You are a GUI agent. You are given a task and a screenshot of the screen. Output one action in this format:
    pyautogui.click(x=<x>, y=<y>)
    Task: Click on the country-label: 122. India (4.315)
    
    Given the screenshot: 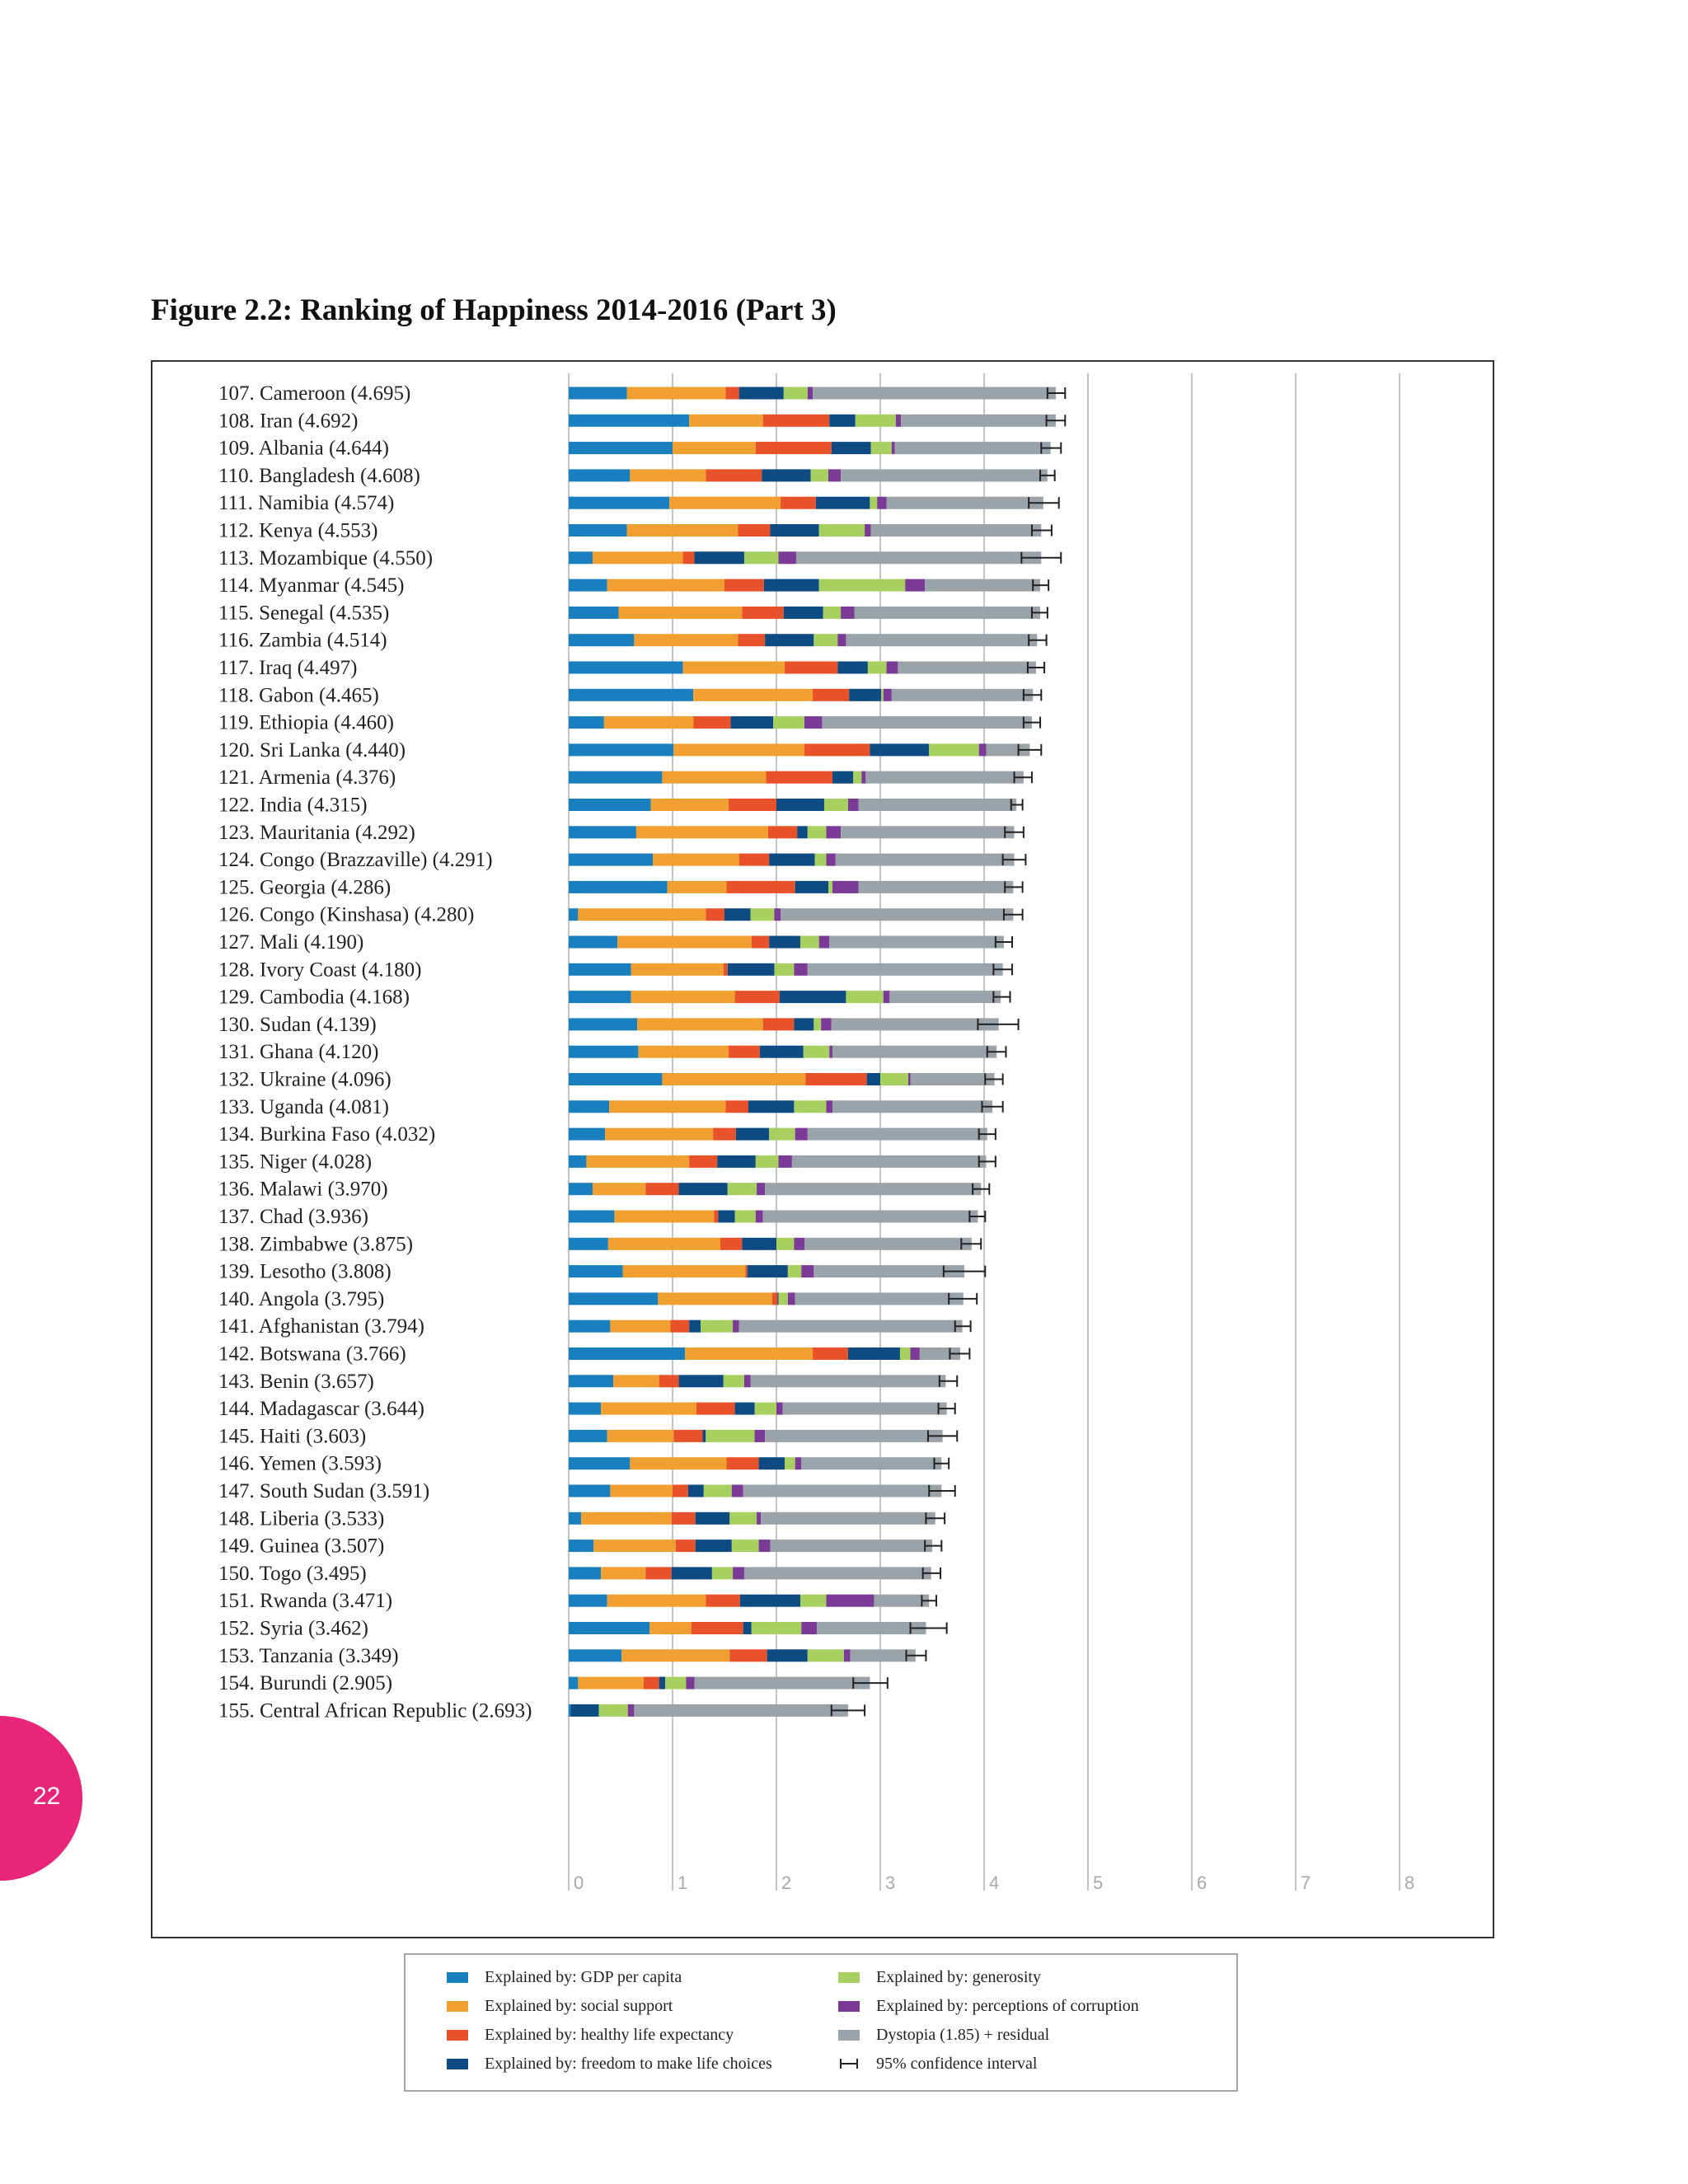 What is the action you would take?
    pyautogui.click(x=293, y=805)
    